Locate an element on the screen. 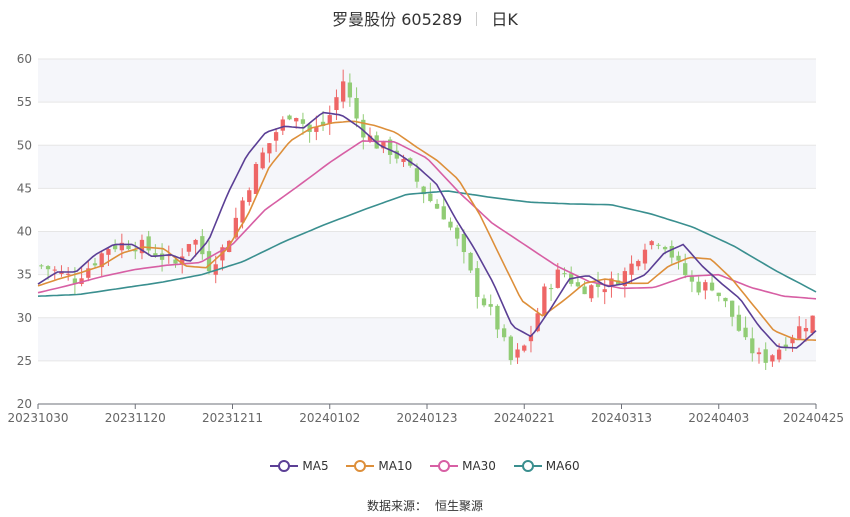 The width and height of the screenshot is (850, 517). x-tick-label: 20240425 is located at coordinates (813, 418).